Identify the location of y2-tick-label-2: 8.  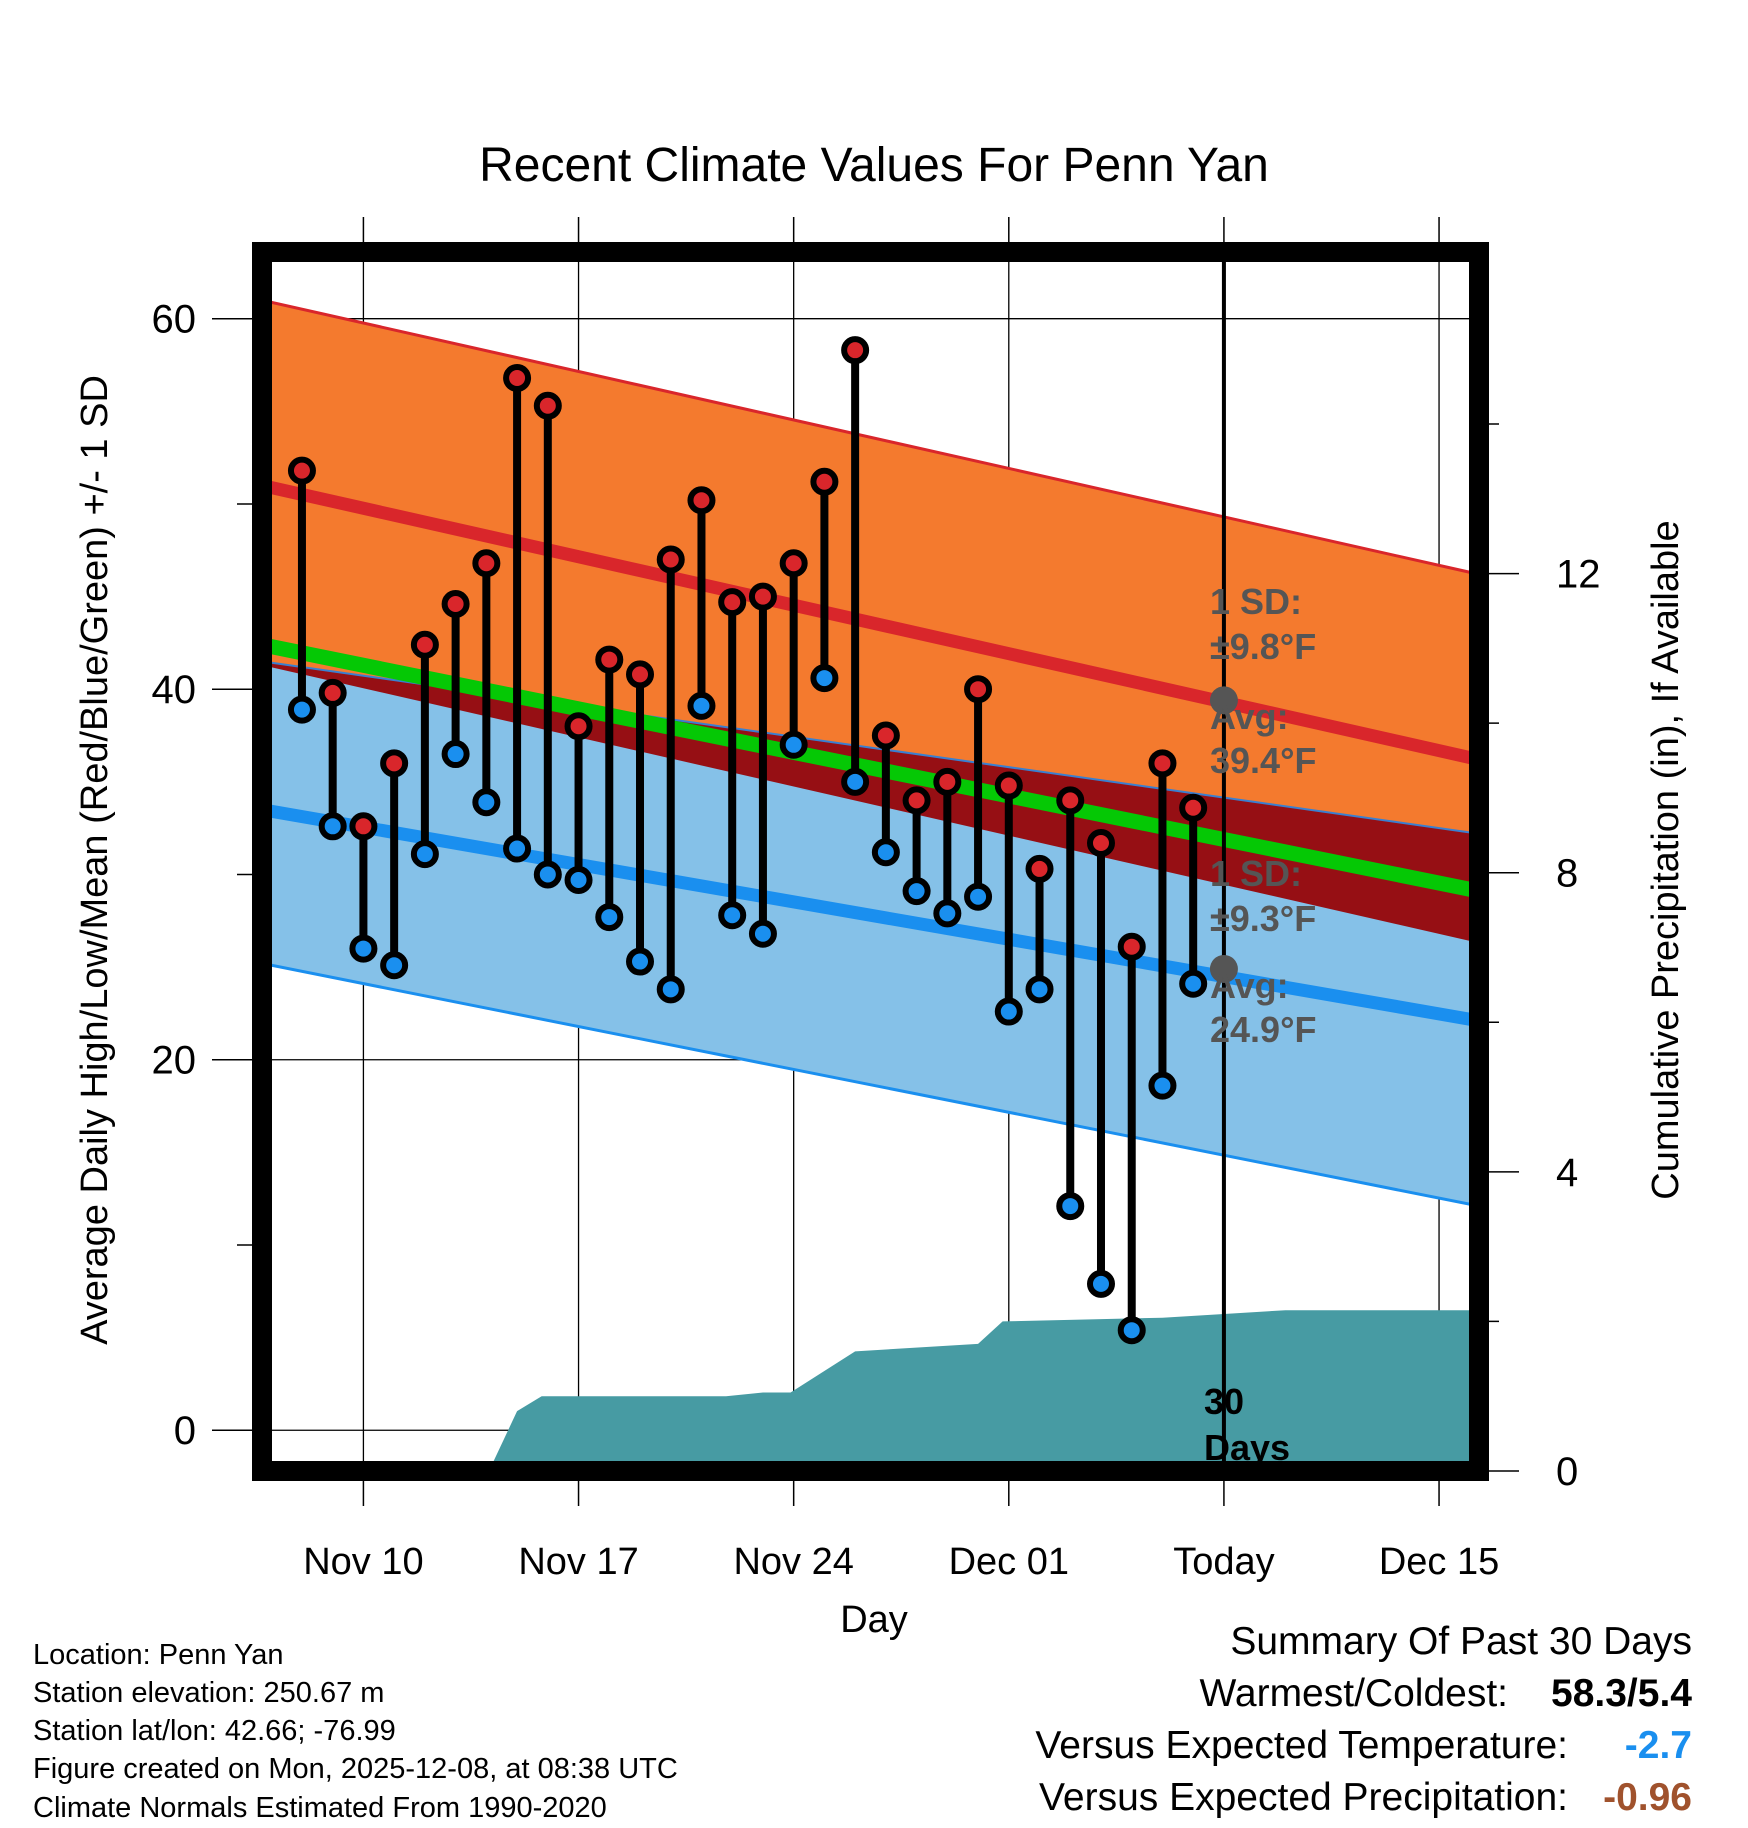
(1567, 874).